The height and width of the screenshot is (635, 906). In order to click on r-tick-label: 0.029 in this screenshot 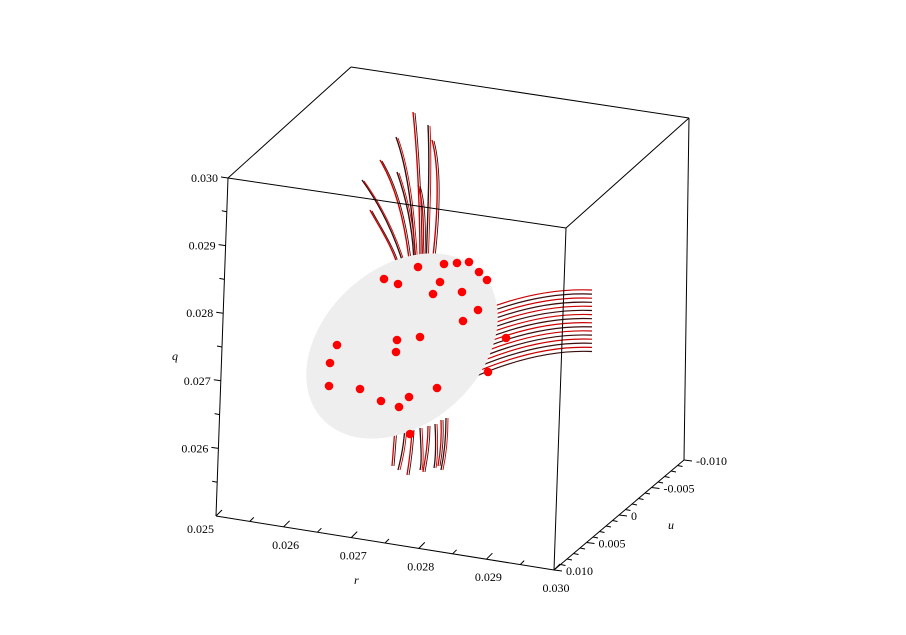, I will do `click(488, 577)`.